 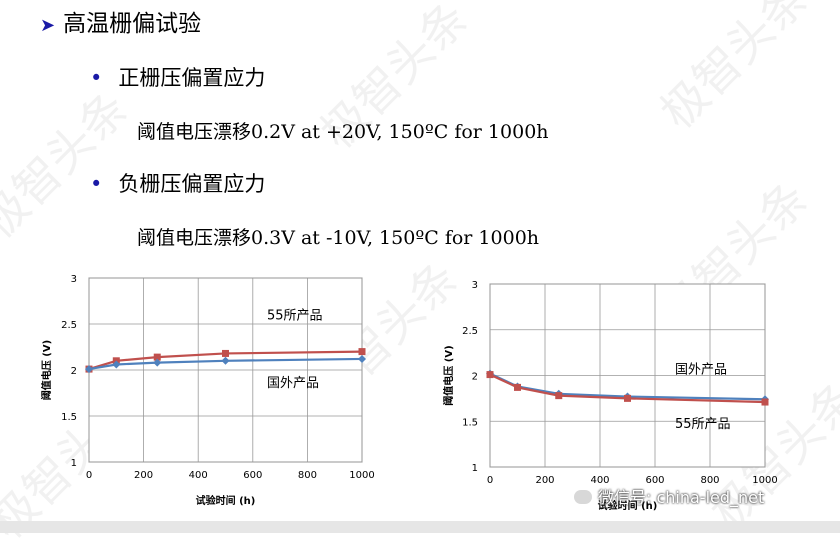 I want to click on section-title: • 正栅压偏置应力, so click(x=177, y=77).